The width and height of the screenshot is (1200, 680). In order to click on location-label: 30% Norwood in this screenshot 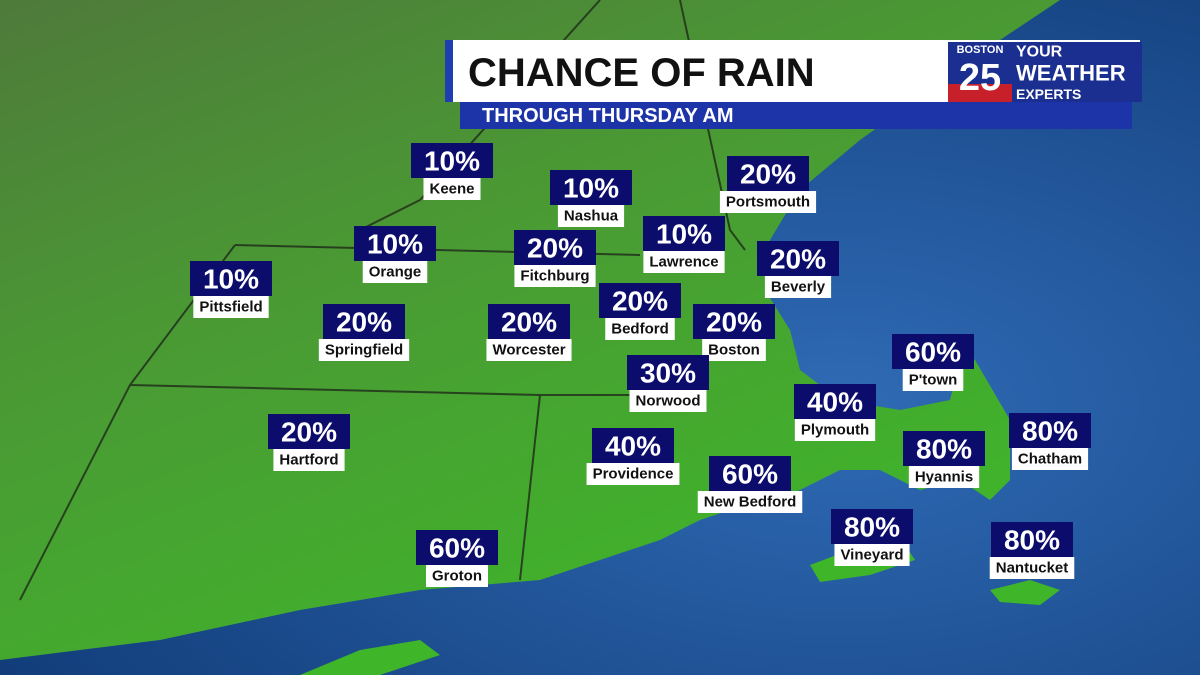, I will do `click(668, 383)`.